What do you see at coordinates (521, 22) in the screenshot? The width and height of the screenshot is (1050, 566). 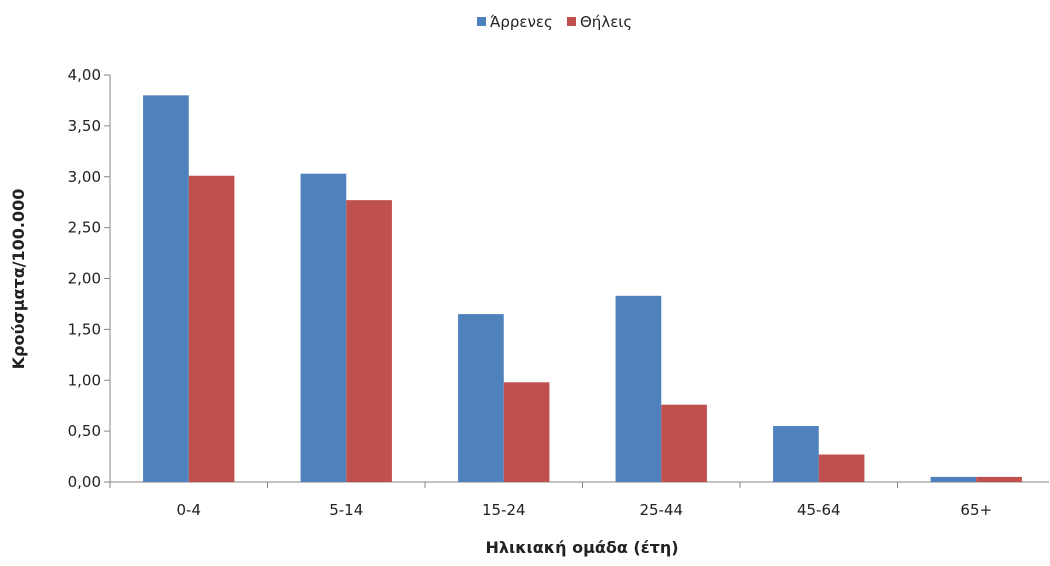 I see `legend-label: Άρρενες` at bounding box center [521, 22].